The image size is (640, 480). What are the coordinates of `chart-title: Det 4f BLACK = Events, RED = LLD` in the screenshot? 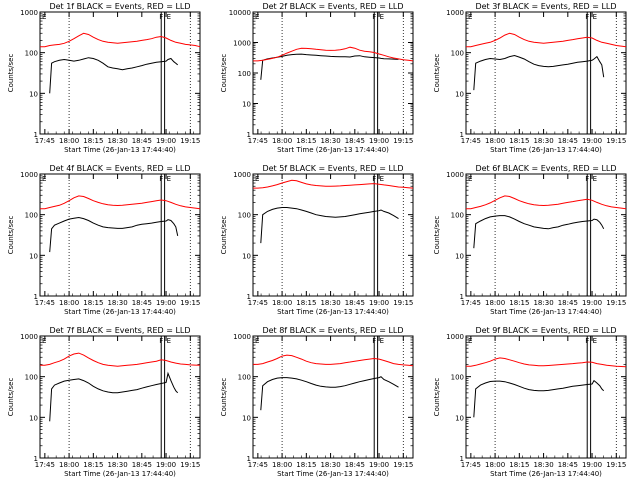 It's located at (119, 168).